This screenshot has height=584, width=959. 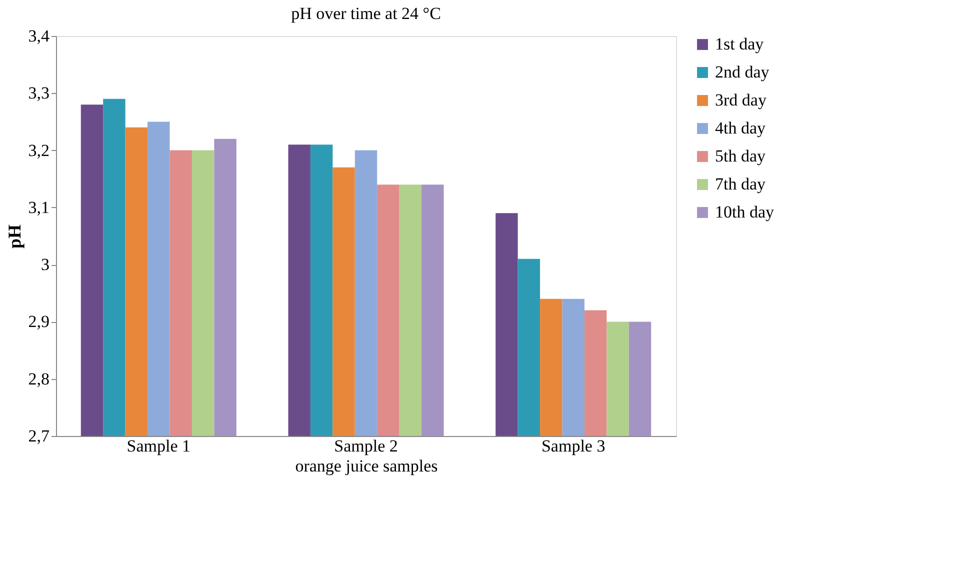 I want to click on legend-label: 1st day, so click(x=739, y=44).